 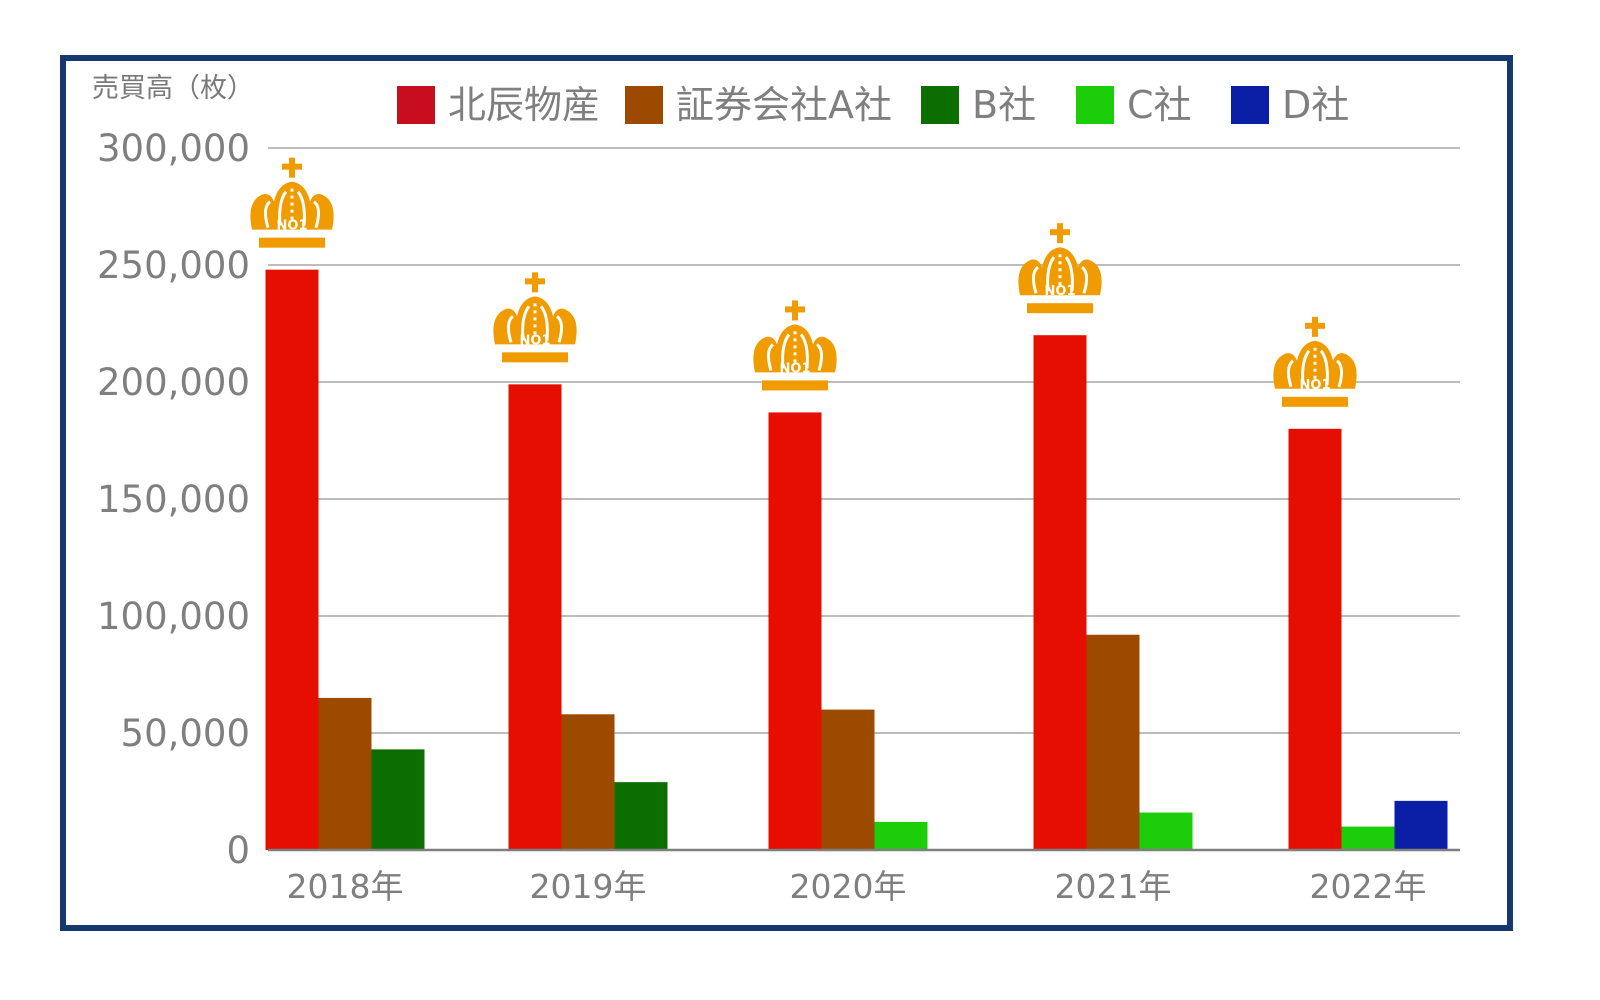 What do you see at coordinates (524, 105) in the screenshot?
I see `legend-label: 北辰物産` at bounding box center [524, 105].